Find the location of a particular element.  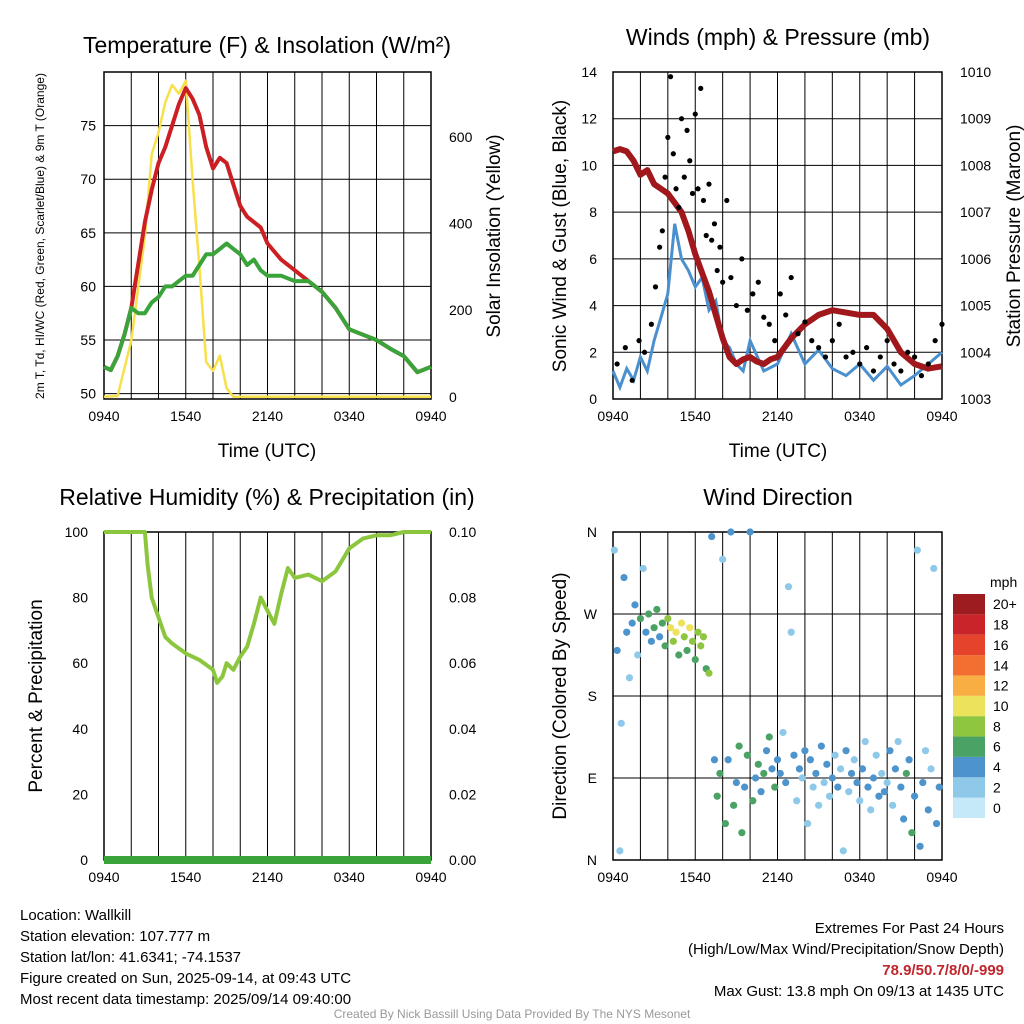

colorbar-title: mph is located at coordinates (1003, 582).